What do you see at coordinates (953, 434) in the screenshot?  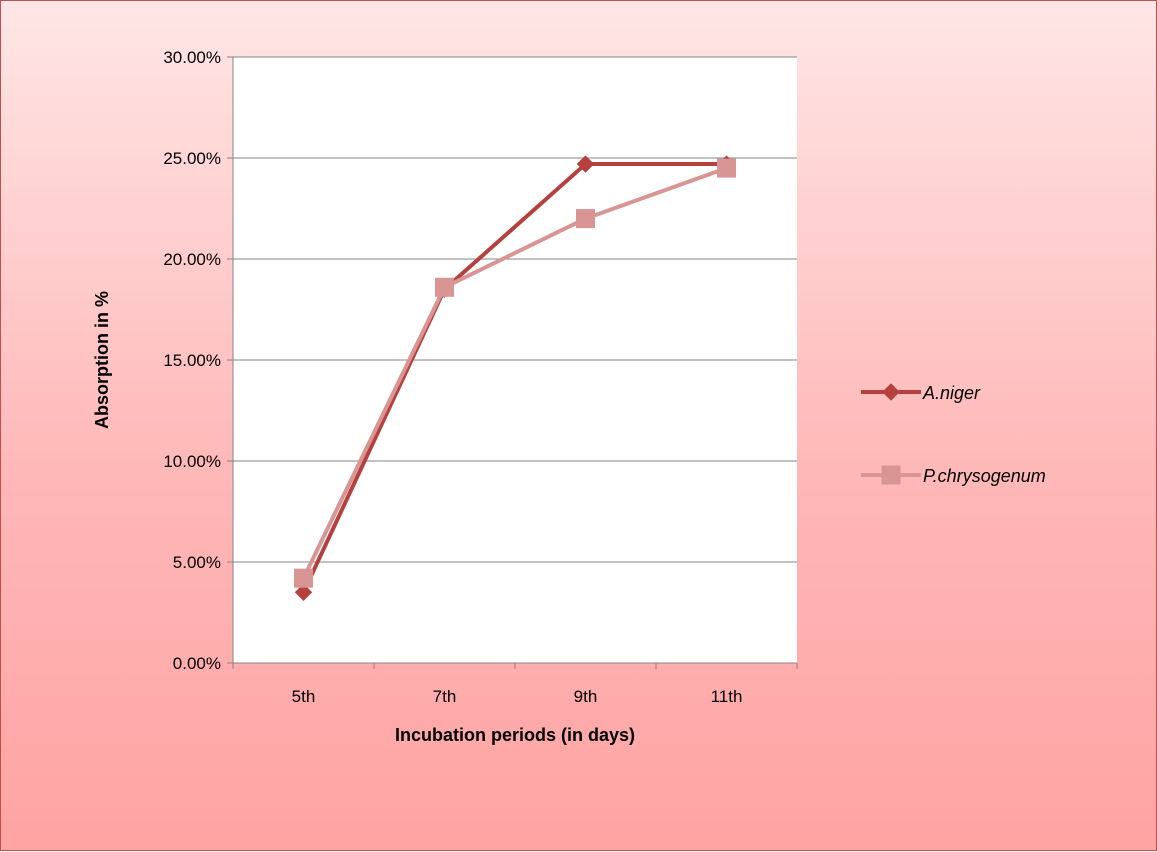 I see `legend: A.niger P.chrysogenum` at bounding box center [953, 434].